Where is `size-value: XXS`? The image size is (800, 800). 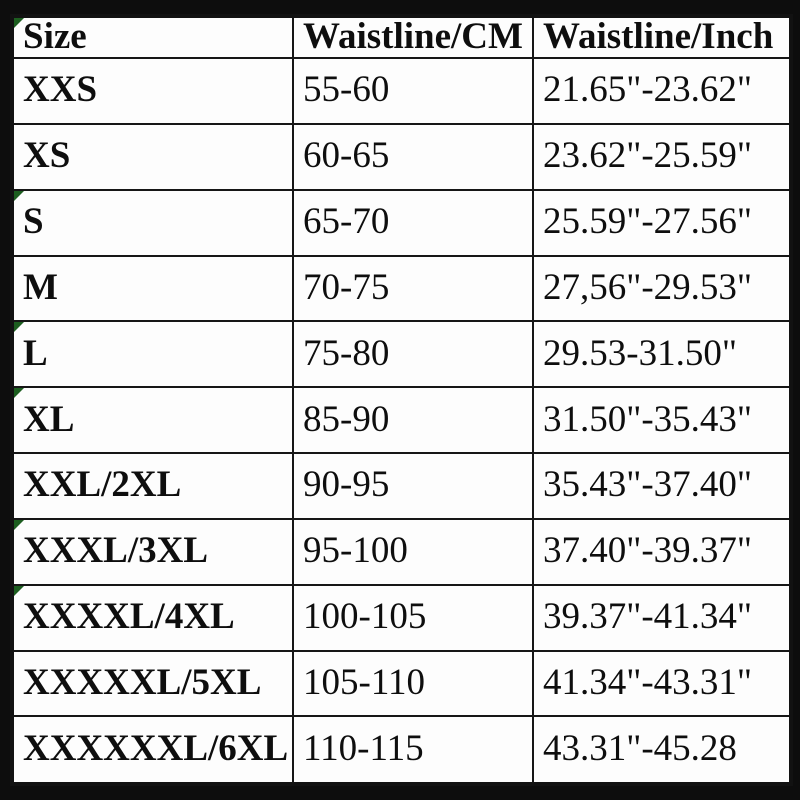 size-value: XXS is located at coordinates (60, 90).